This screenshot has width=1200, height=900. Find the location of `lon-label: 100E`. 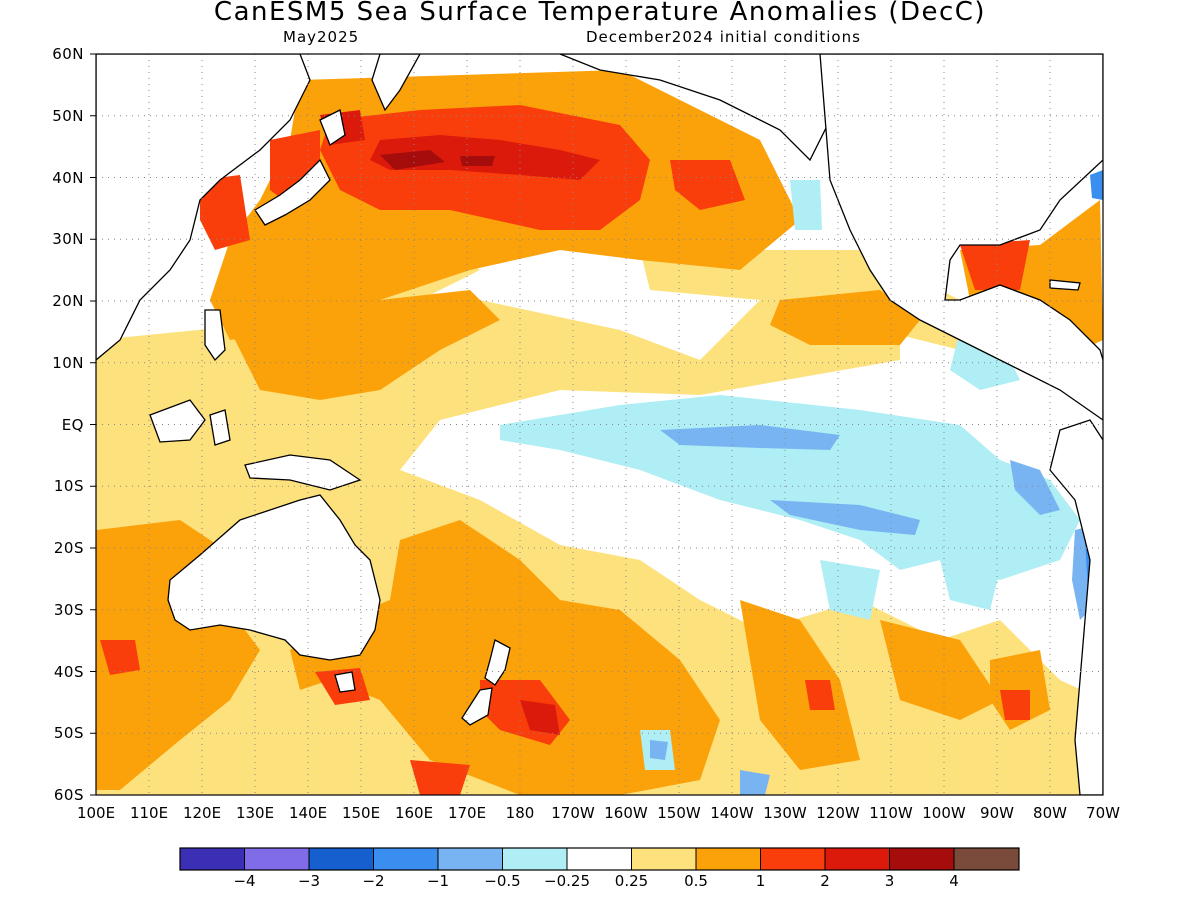

lon-label: 100E is located at coordinates (96, 813).